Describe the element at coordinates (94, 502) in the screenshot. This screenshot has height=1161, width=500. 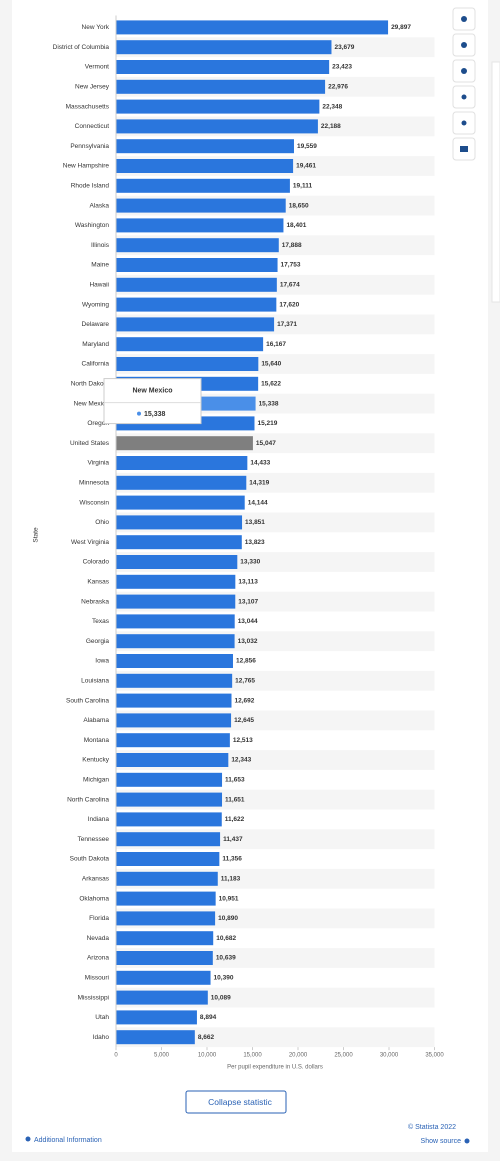
I see `y-tick-label: Wisconsin` at that location.